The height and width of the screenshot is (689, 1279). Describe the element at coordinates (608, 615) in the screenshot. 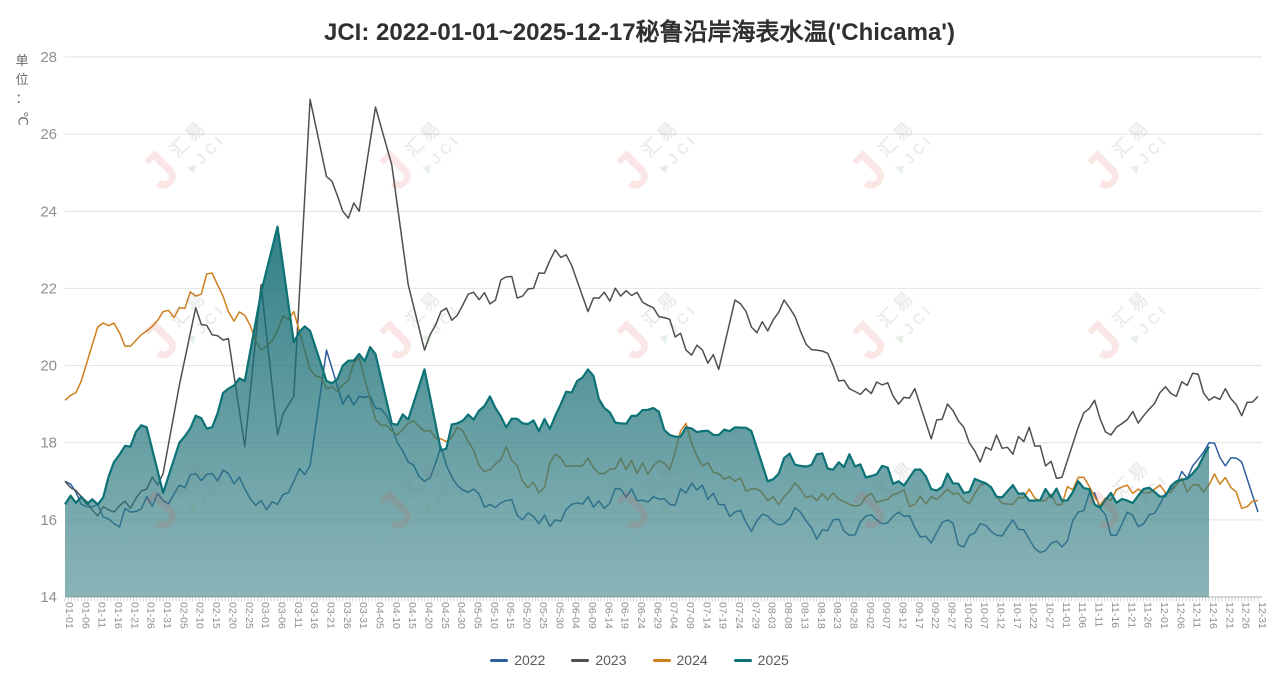

I see `x-tick-label: 06-14` at that location.